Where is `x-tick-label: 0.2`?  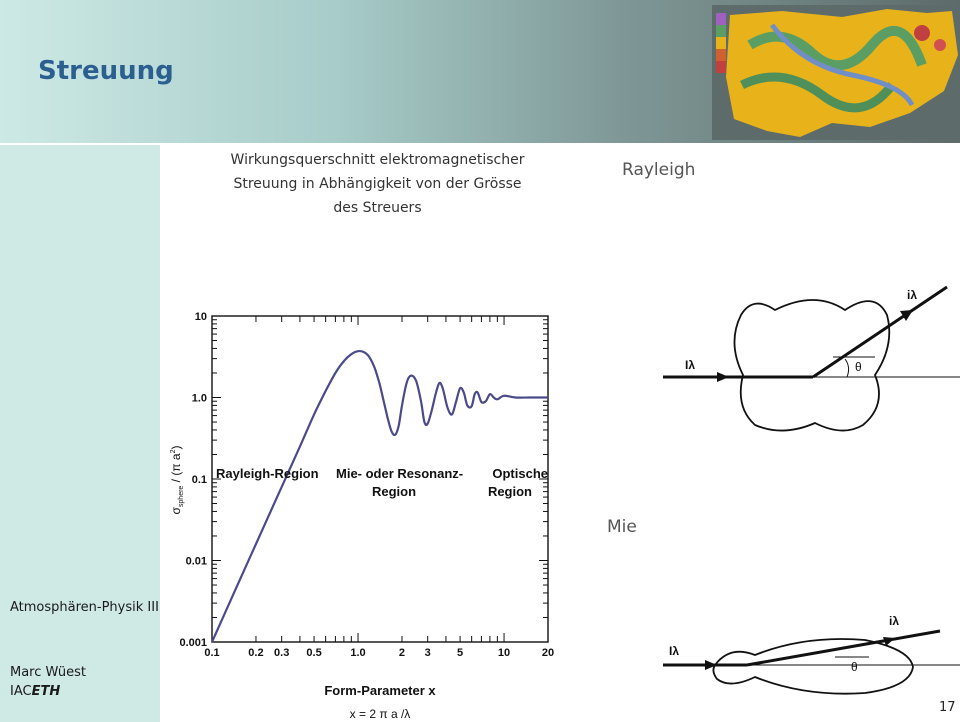
x-tick-label: 0.2 is located at coordinates (255, 653).